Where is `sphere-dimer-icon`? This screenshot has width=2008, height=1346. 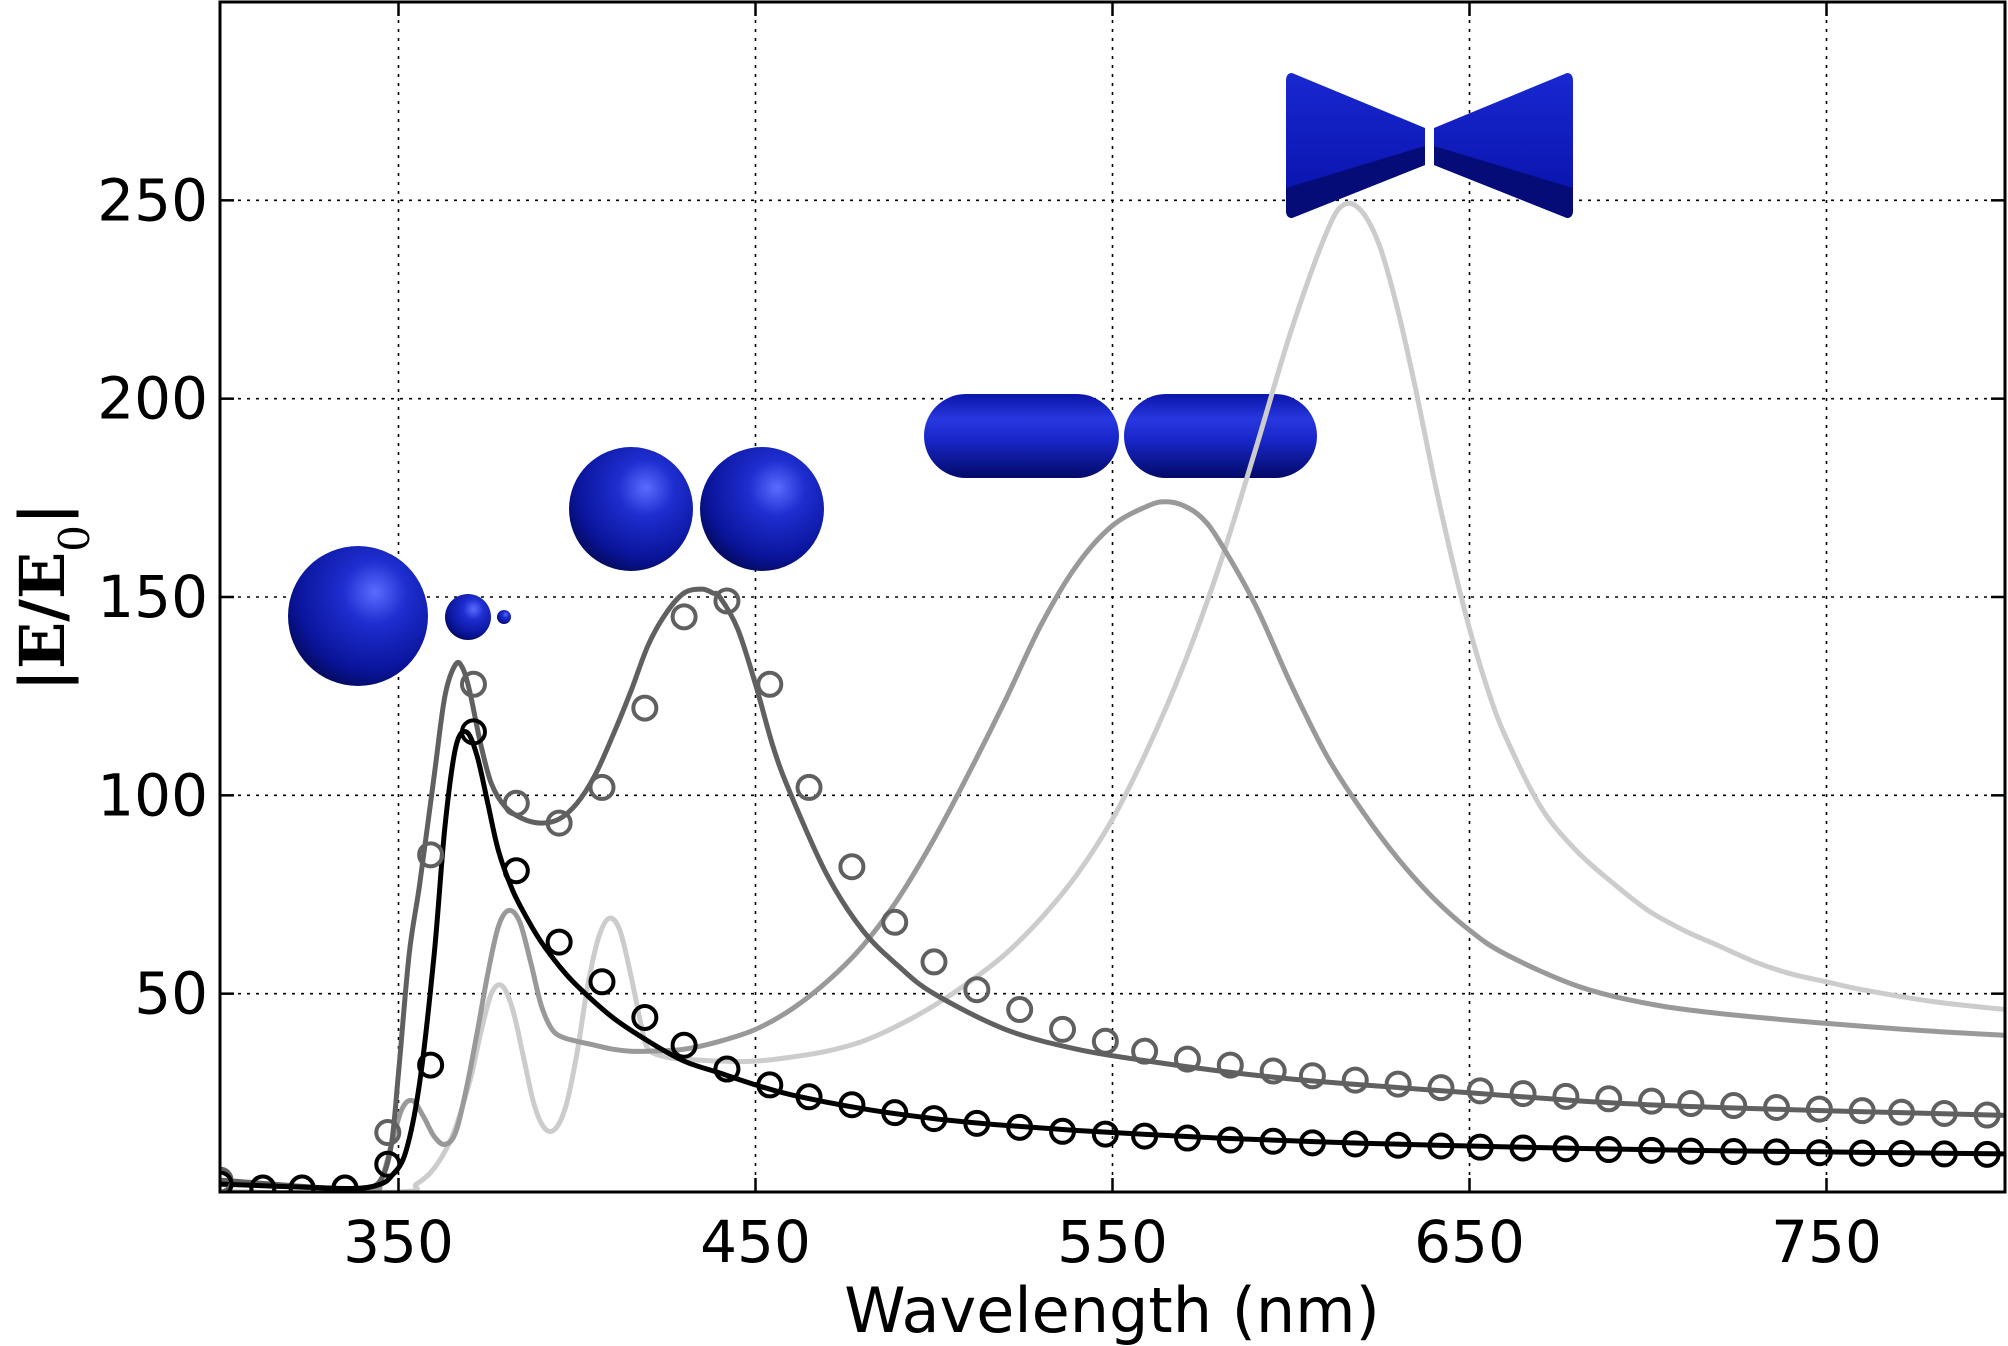 sphere-dimer-icon is located at coordinates (696, 509).